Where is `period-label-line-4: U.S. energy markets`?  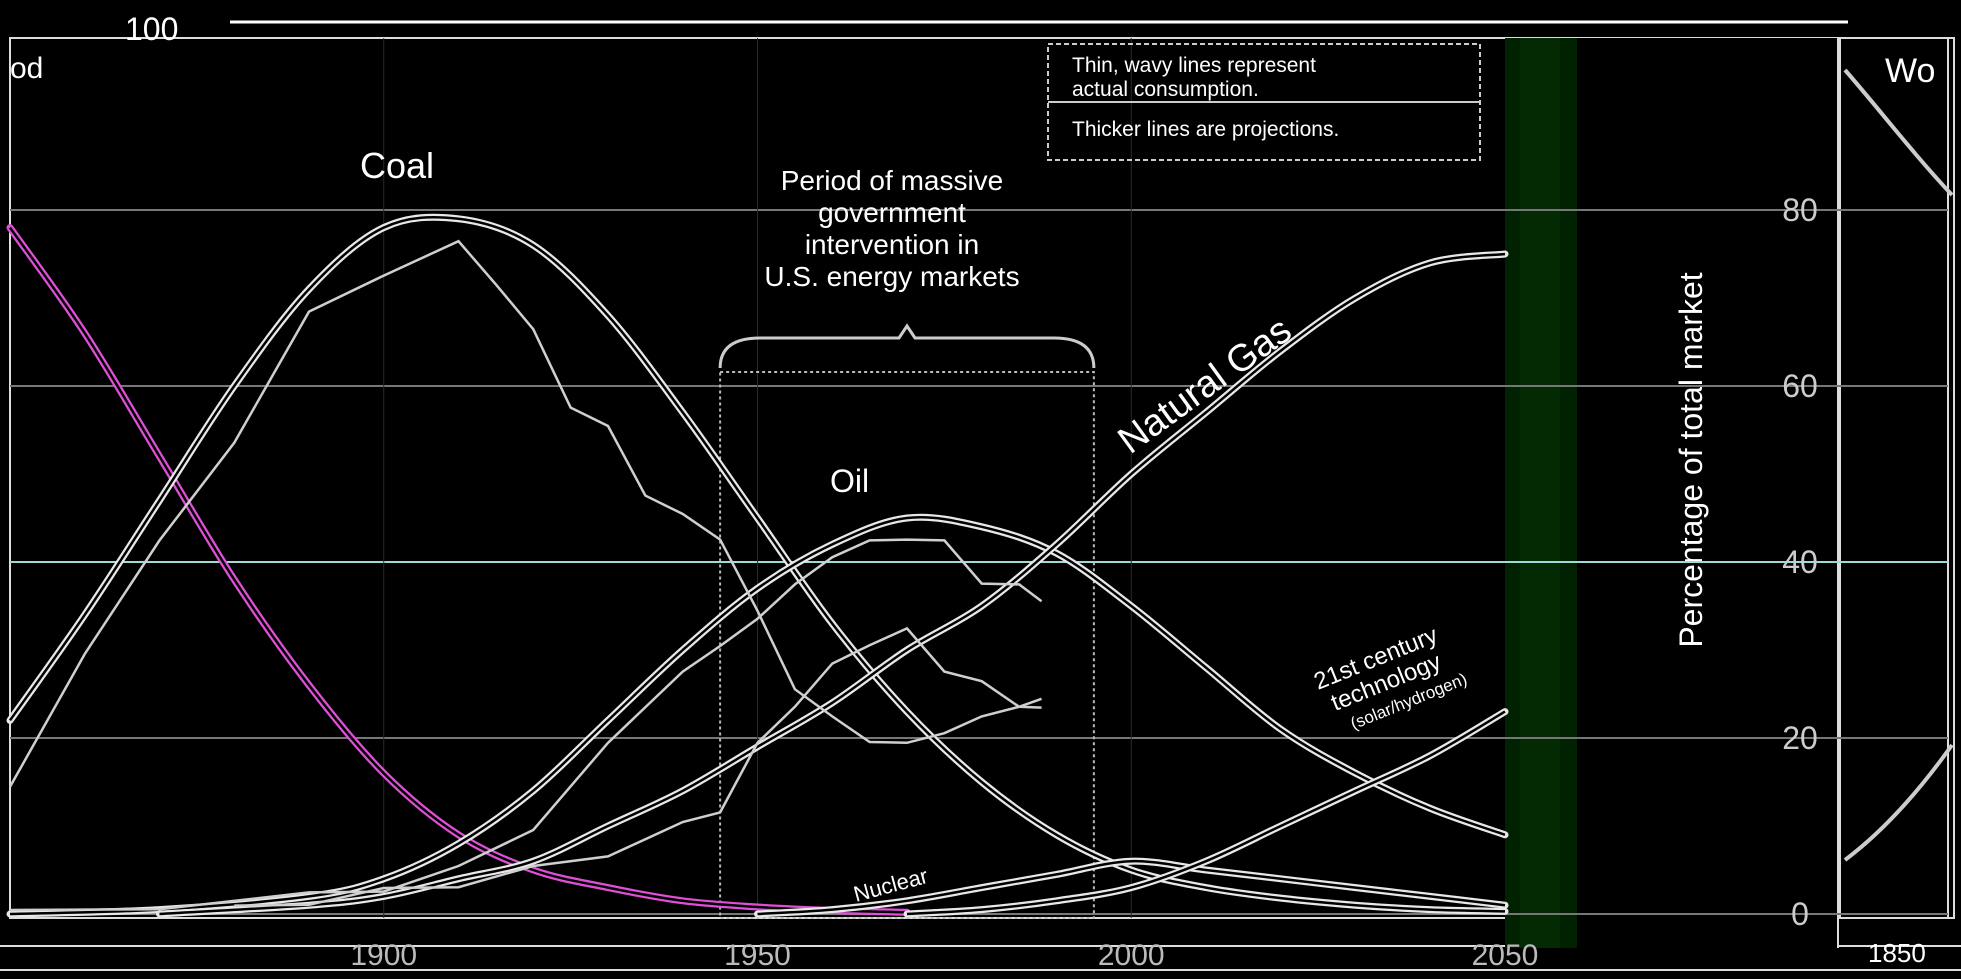
period-label-line-4: U.S. energy markets is located at coordinates (891, 276).